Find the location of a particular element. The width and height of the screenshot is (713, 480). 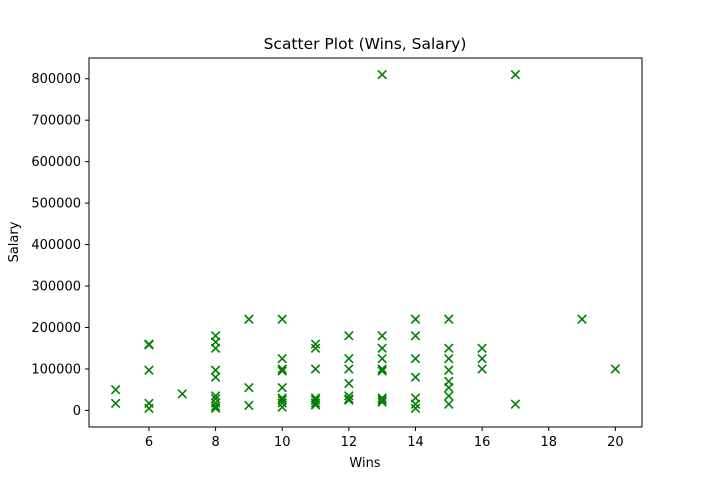

x-ticks: 6 8 10 12 14 16 18 20 is located at coordinates (384, 438).